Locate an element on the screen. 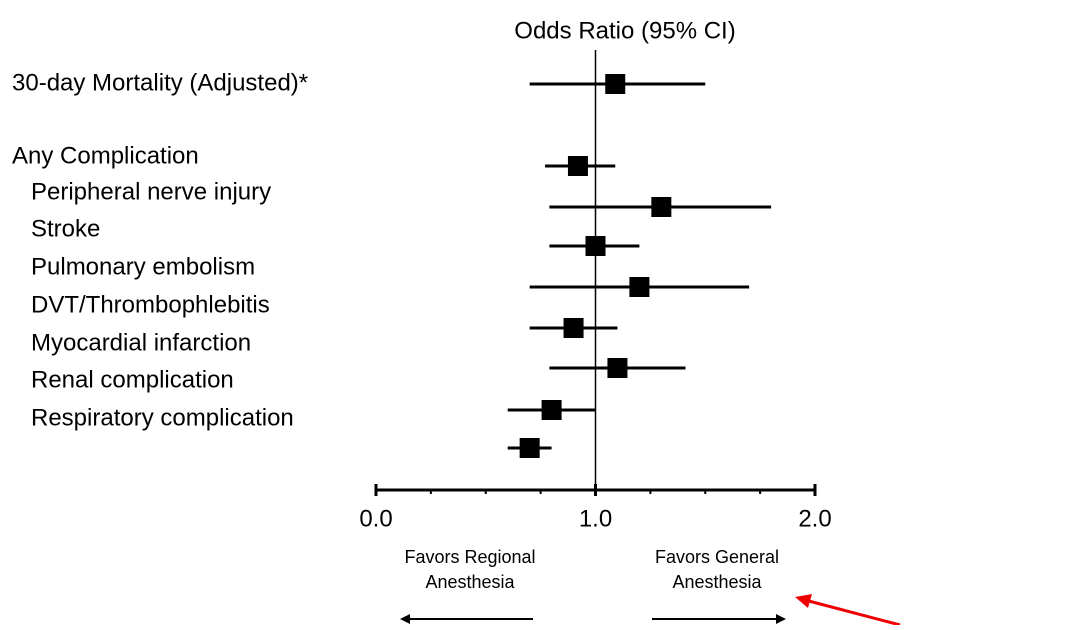 This screenshot has width=1075, height=630. red-arrowhead is located at coordinates (803, 601).